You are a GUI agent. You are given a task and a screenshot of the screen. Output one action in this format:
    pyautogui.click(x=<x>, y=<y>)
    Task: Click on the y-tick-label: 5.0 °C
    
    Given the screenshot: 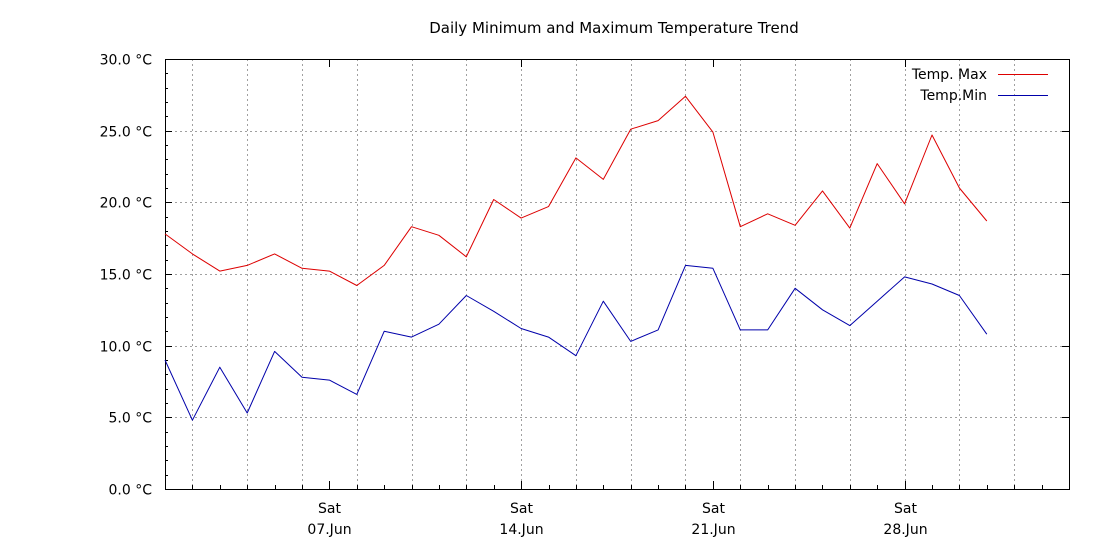 What is the action you would take?
    pyautogui.click(x=131, y=419)
    